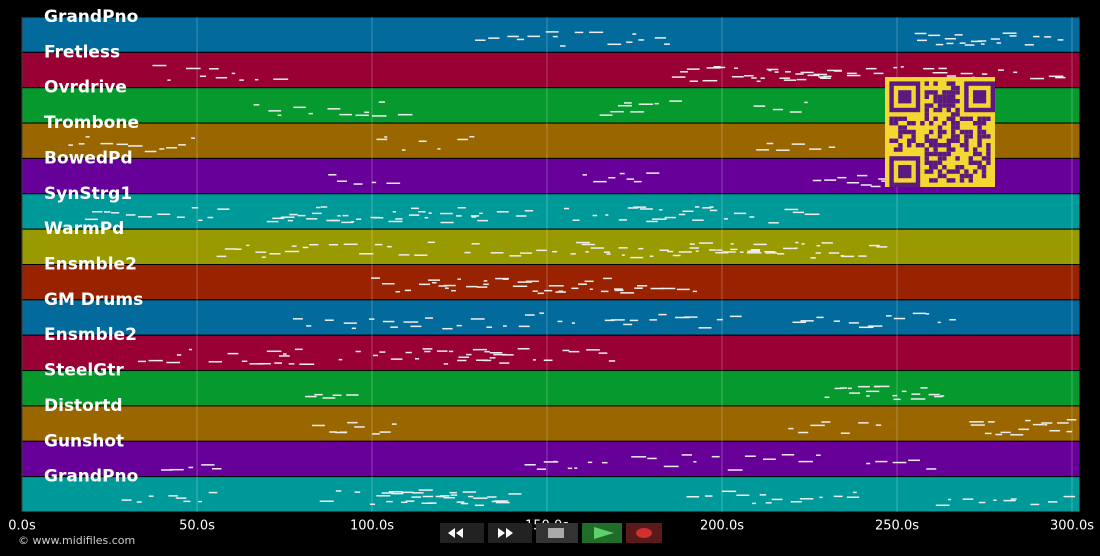 The height and width of the screenshot is (556, 1100). What do you see at coordinates (91, 477) in the screenshot?
I see `track-label: GrandPno` at bounding box center [91, 477].